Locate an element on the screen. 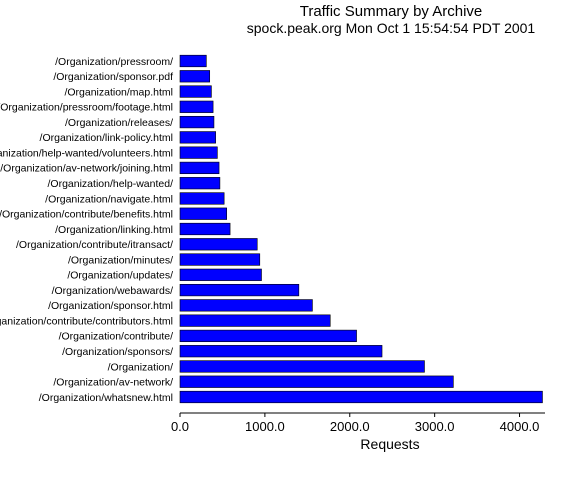 The image size is (564, 497). x-tick-label: 4000.0 is located at coordinates (520, 426).